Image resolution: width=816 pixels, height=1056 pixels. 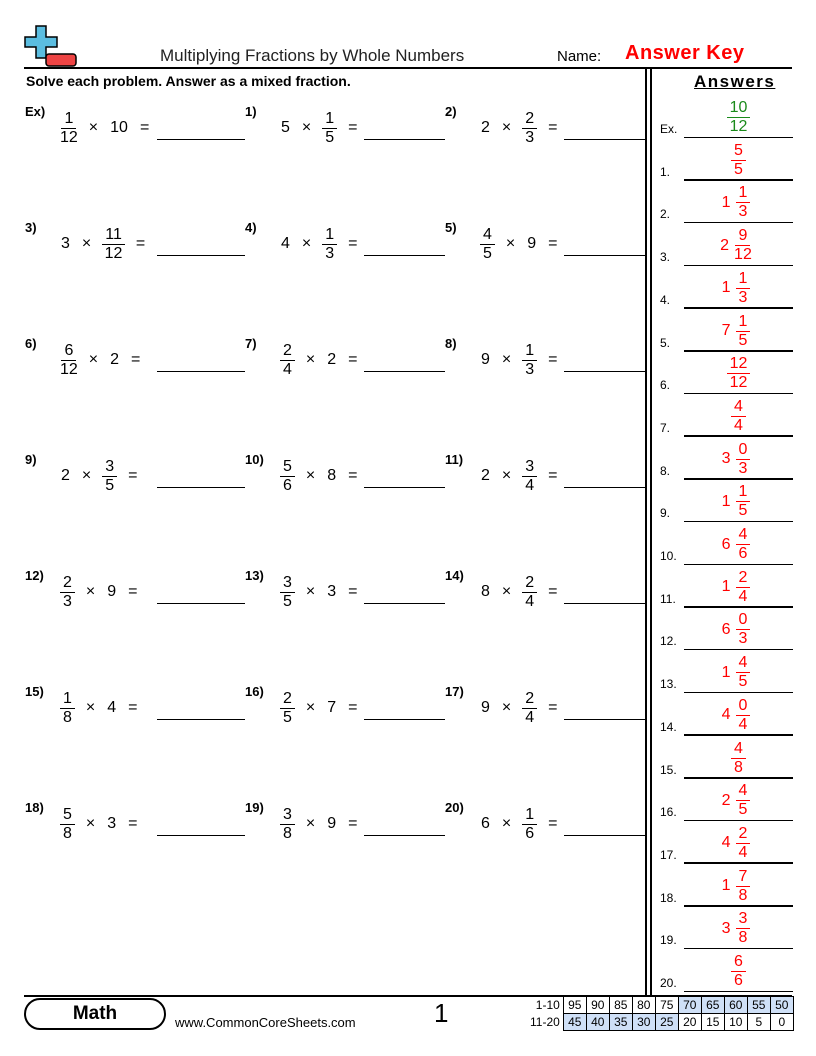 What do you see at coordinates (668, 556) in the screenshot?
I see `answer-label: 10.` at bounding box center [668, 556].